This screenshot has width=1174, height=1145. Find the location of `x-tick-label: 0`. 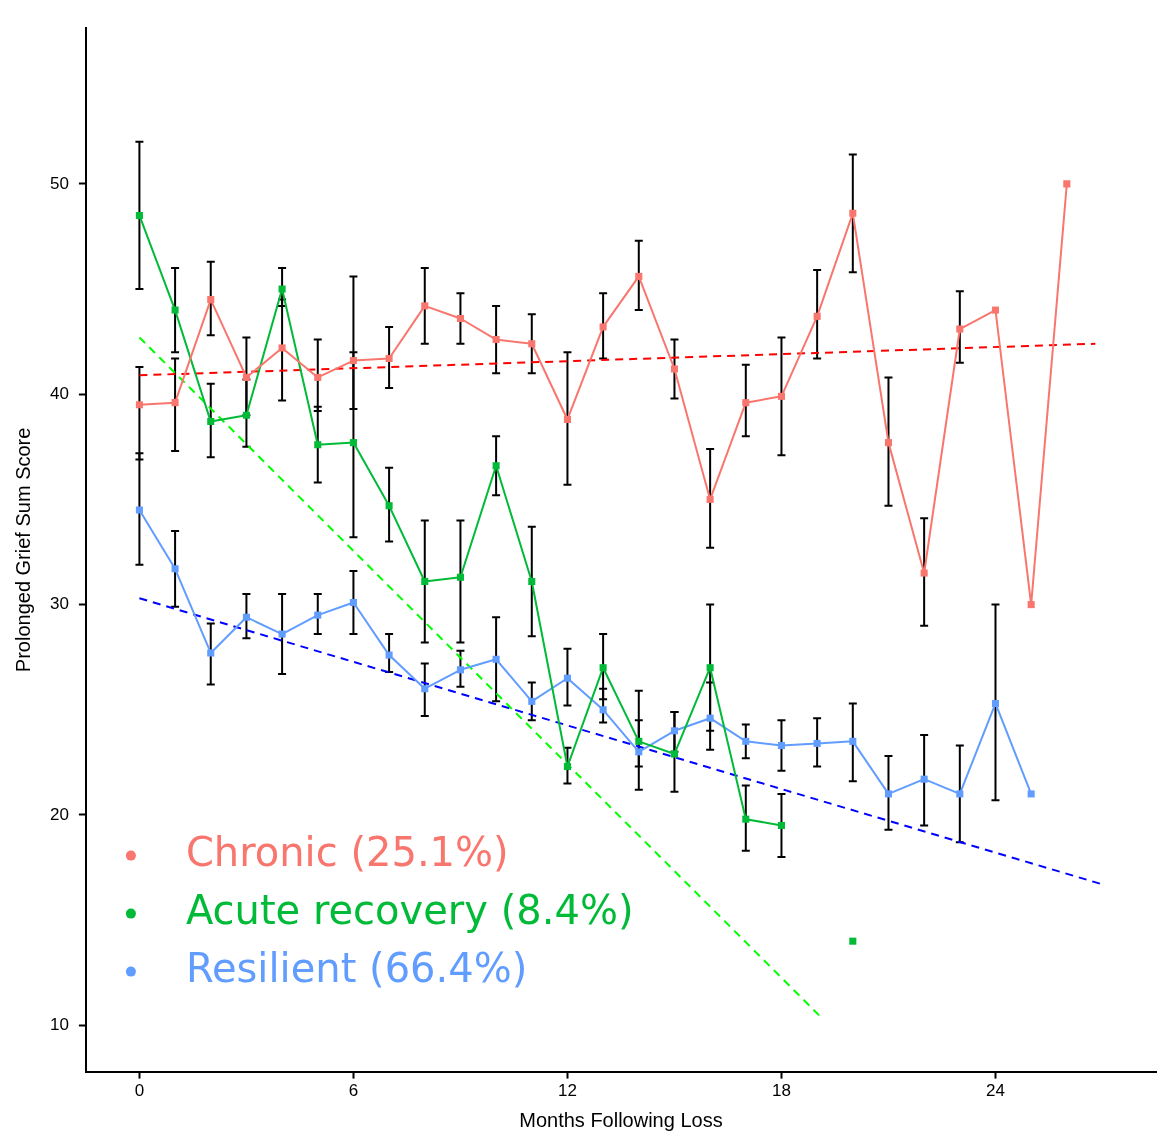

x-tick-label: 0 is located at coordinates (139, 1091).